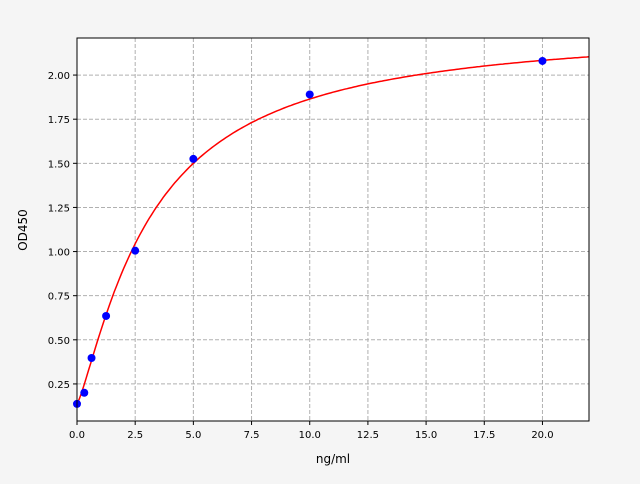  Describe the element at coordinates (59, 341) in the screenshot. I see `y-tick-label: 0.50` at that location.